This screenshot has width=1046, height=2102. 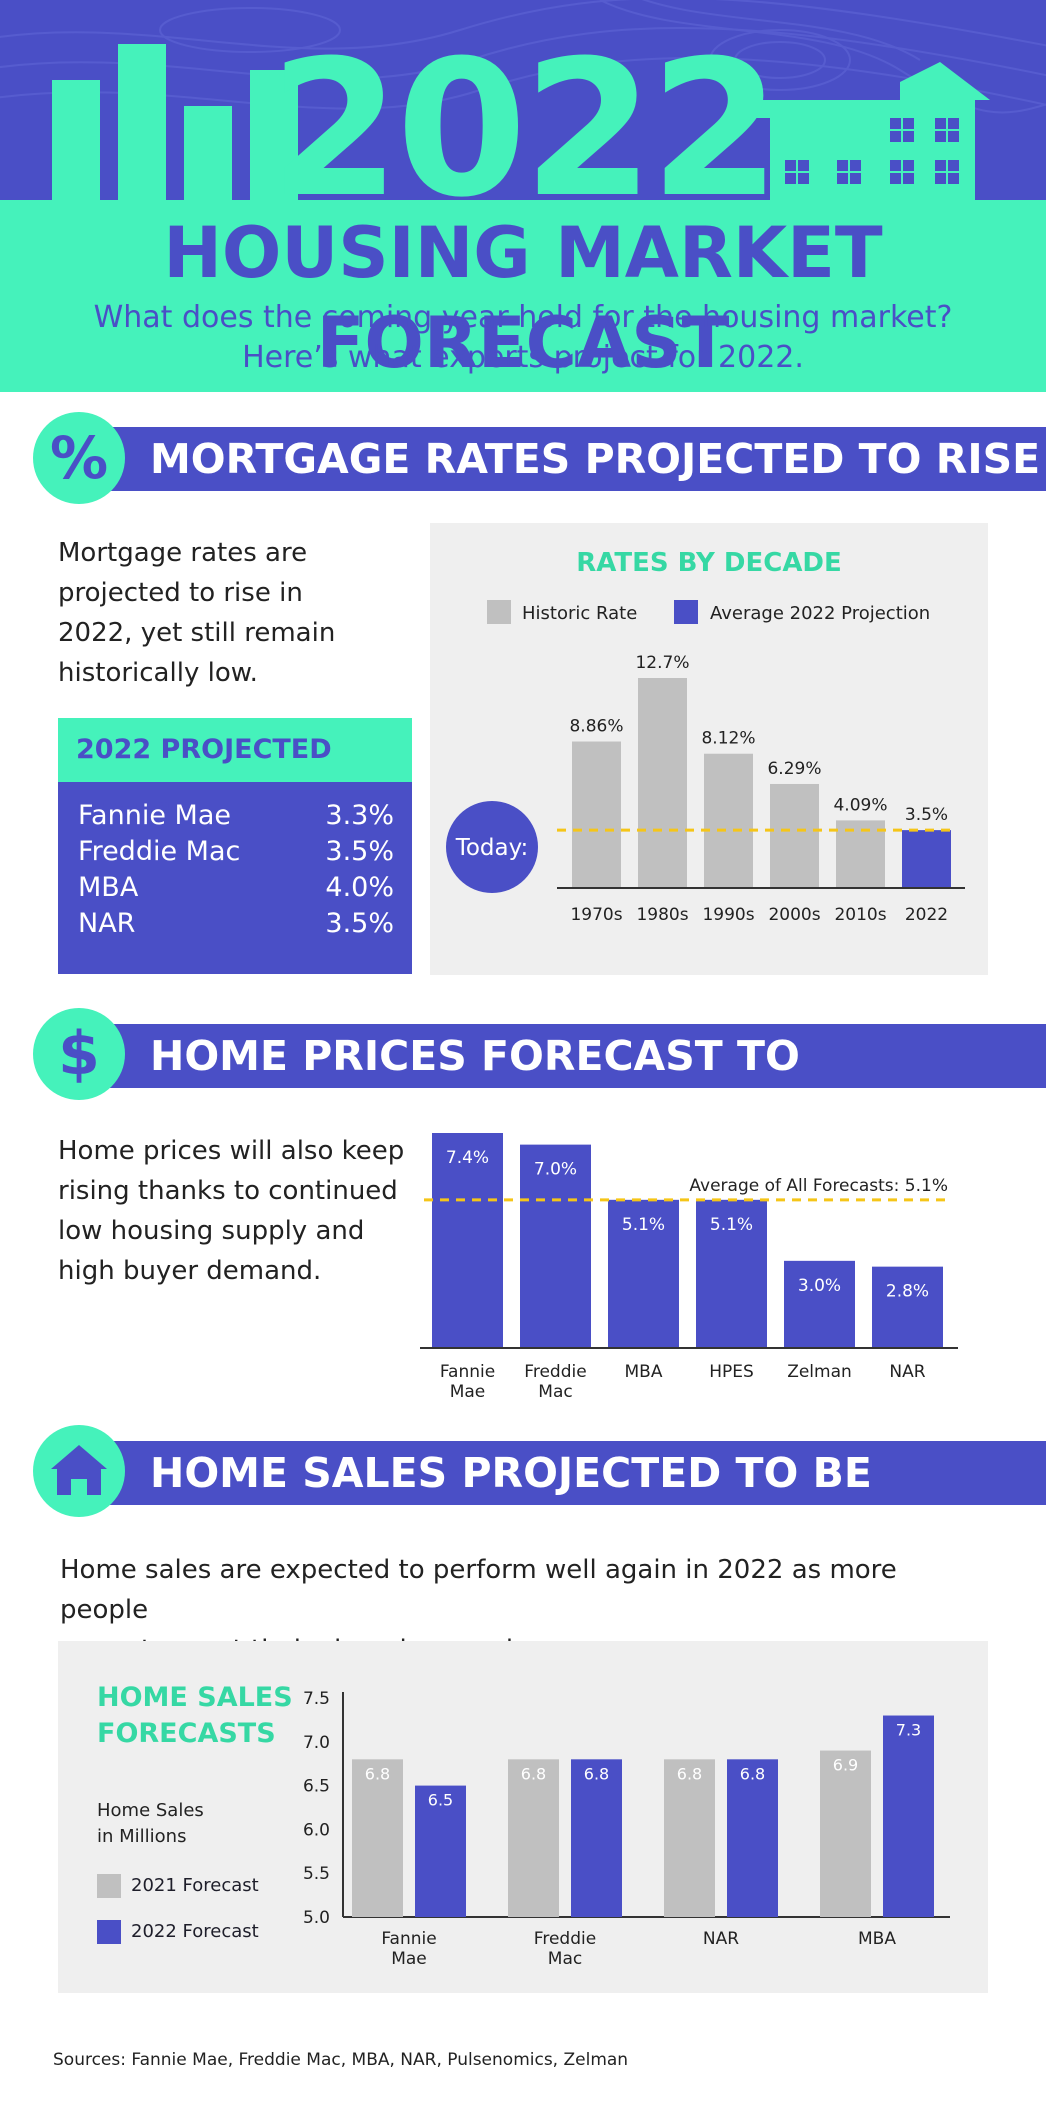 I want to click on chart-title: RATES BY DECADE, so click(x=709, y=563).